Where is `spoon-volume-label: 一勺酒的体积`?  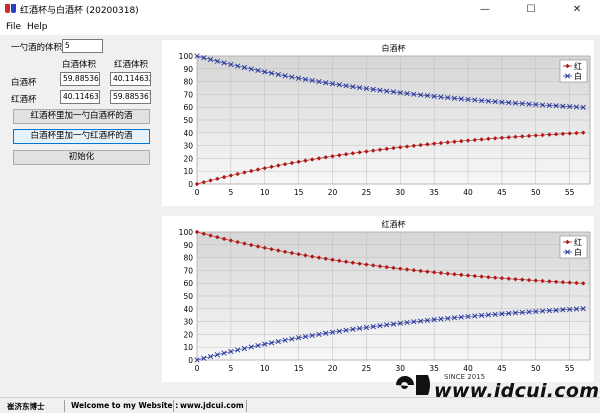
spoon-volume-label: 一勺酒的体积 is located at coordinates (37, 48).